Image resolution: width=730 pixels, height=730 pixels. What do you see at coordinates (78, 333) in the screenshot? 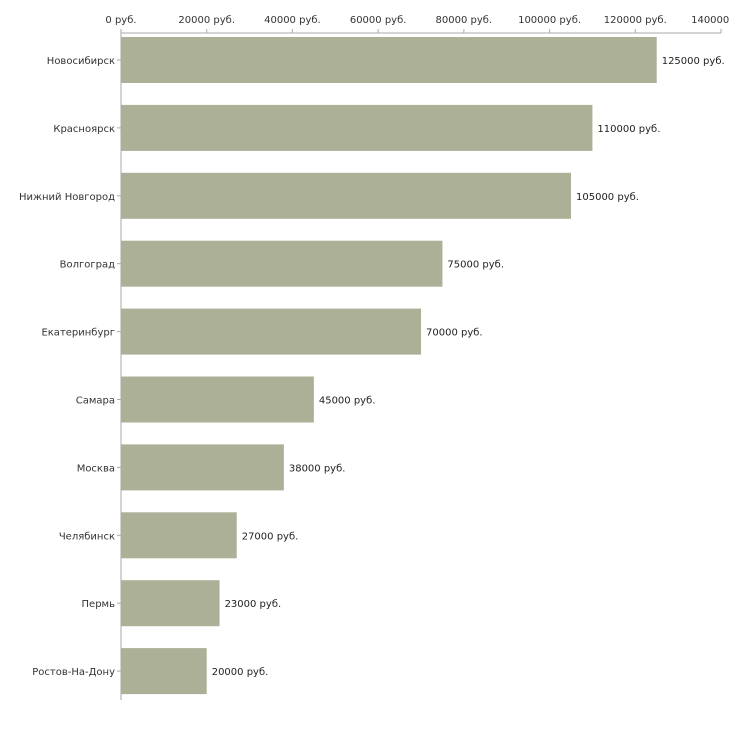
I see `category-label: Екатеринбург` at bounding box center [78, 333].